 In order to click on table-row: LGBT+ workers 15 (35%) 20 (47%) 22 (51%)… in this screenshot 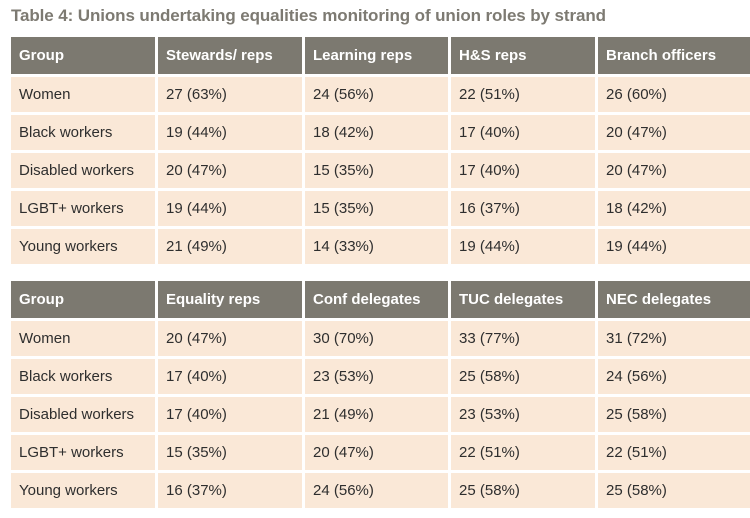, I will do `click(380, 452)`.